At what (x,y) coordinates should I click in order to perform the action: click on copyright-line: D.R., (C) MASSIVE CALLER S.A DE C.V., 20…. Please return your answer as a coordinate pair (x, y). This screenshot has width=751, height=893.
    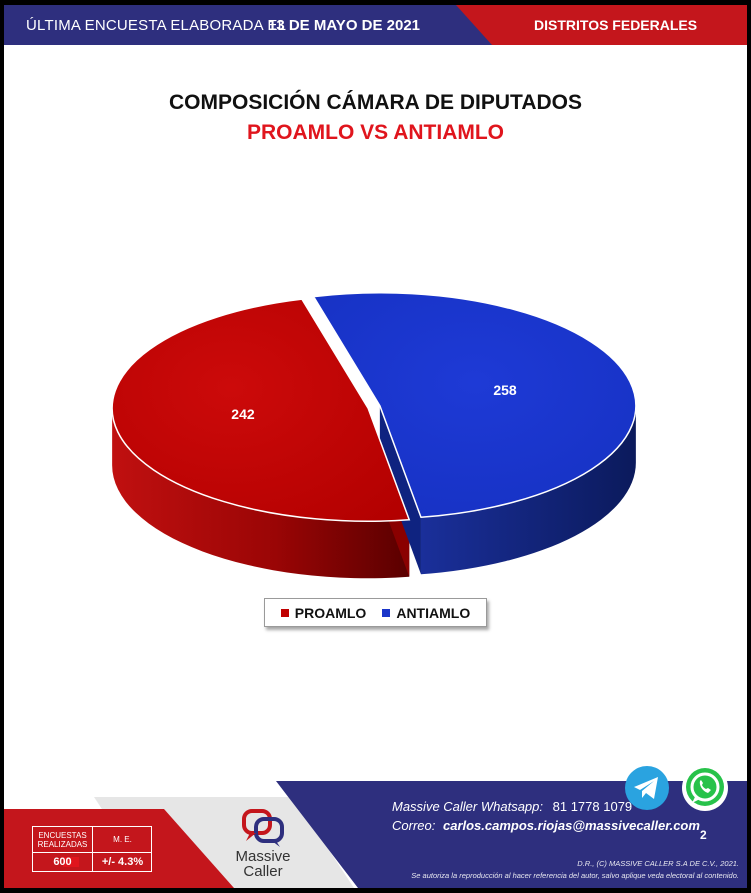
    Looking at the image, I should click on (658, 863).